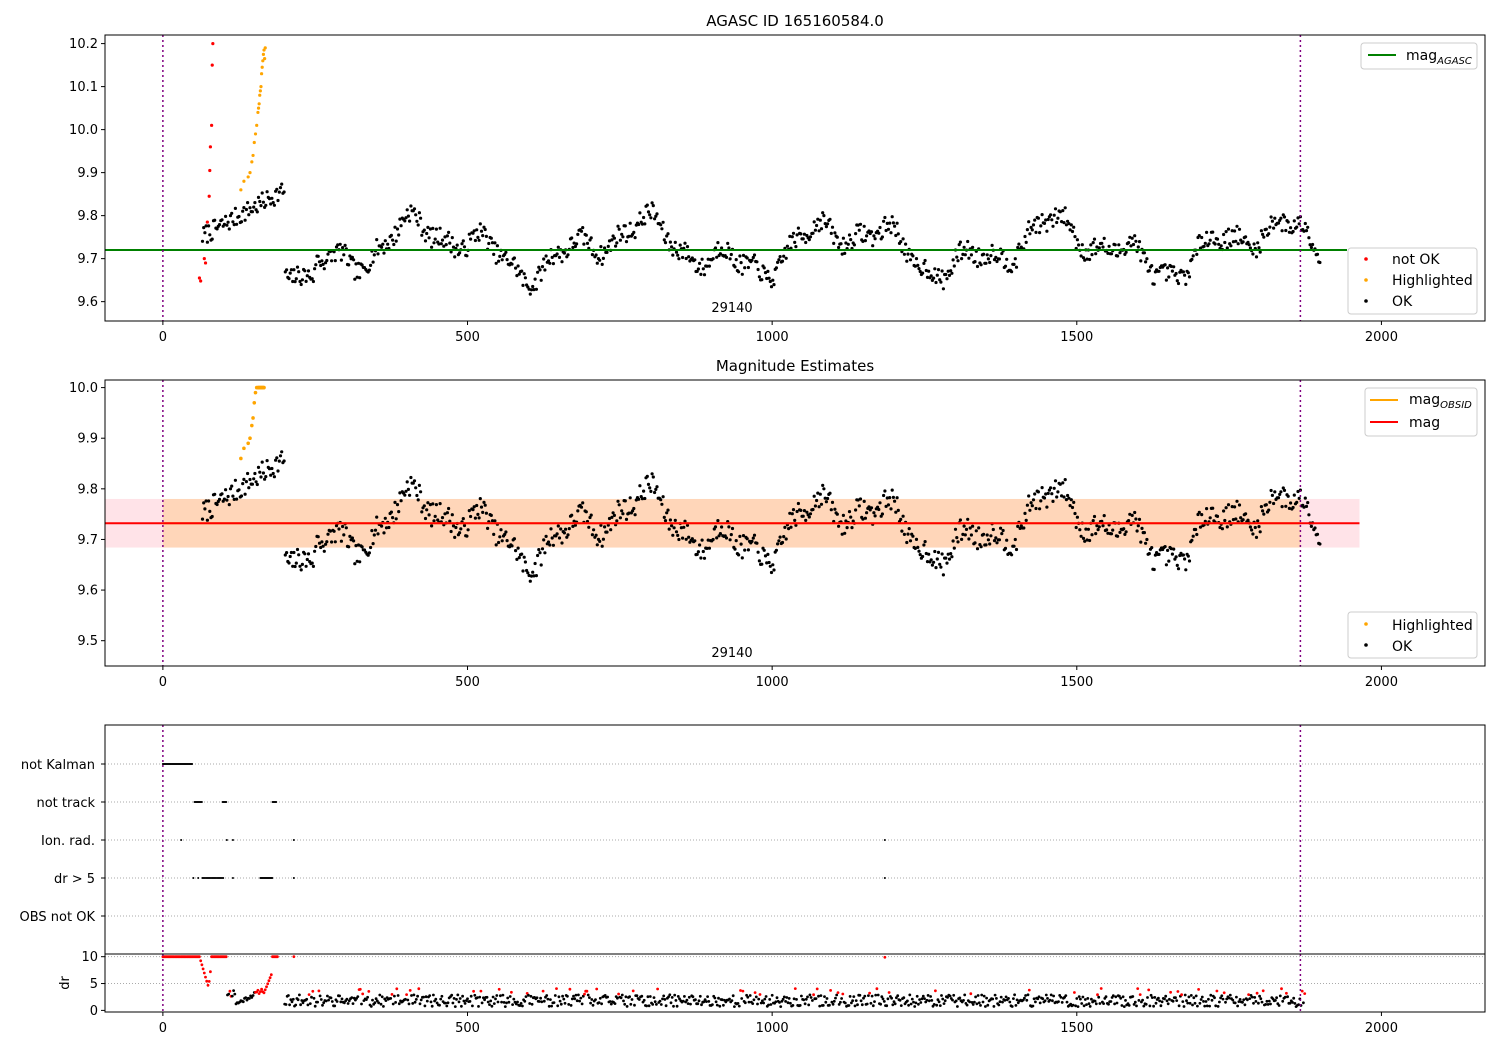 This screenshot has height=1050, width=1500. Describe the element at coordinates (89, 957) in the screenshot. I see `panel4-ytick-label: 10` at that location.